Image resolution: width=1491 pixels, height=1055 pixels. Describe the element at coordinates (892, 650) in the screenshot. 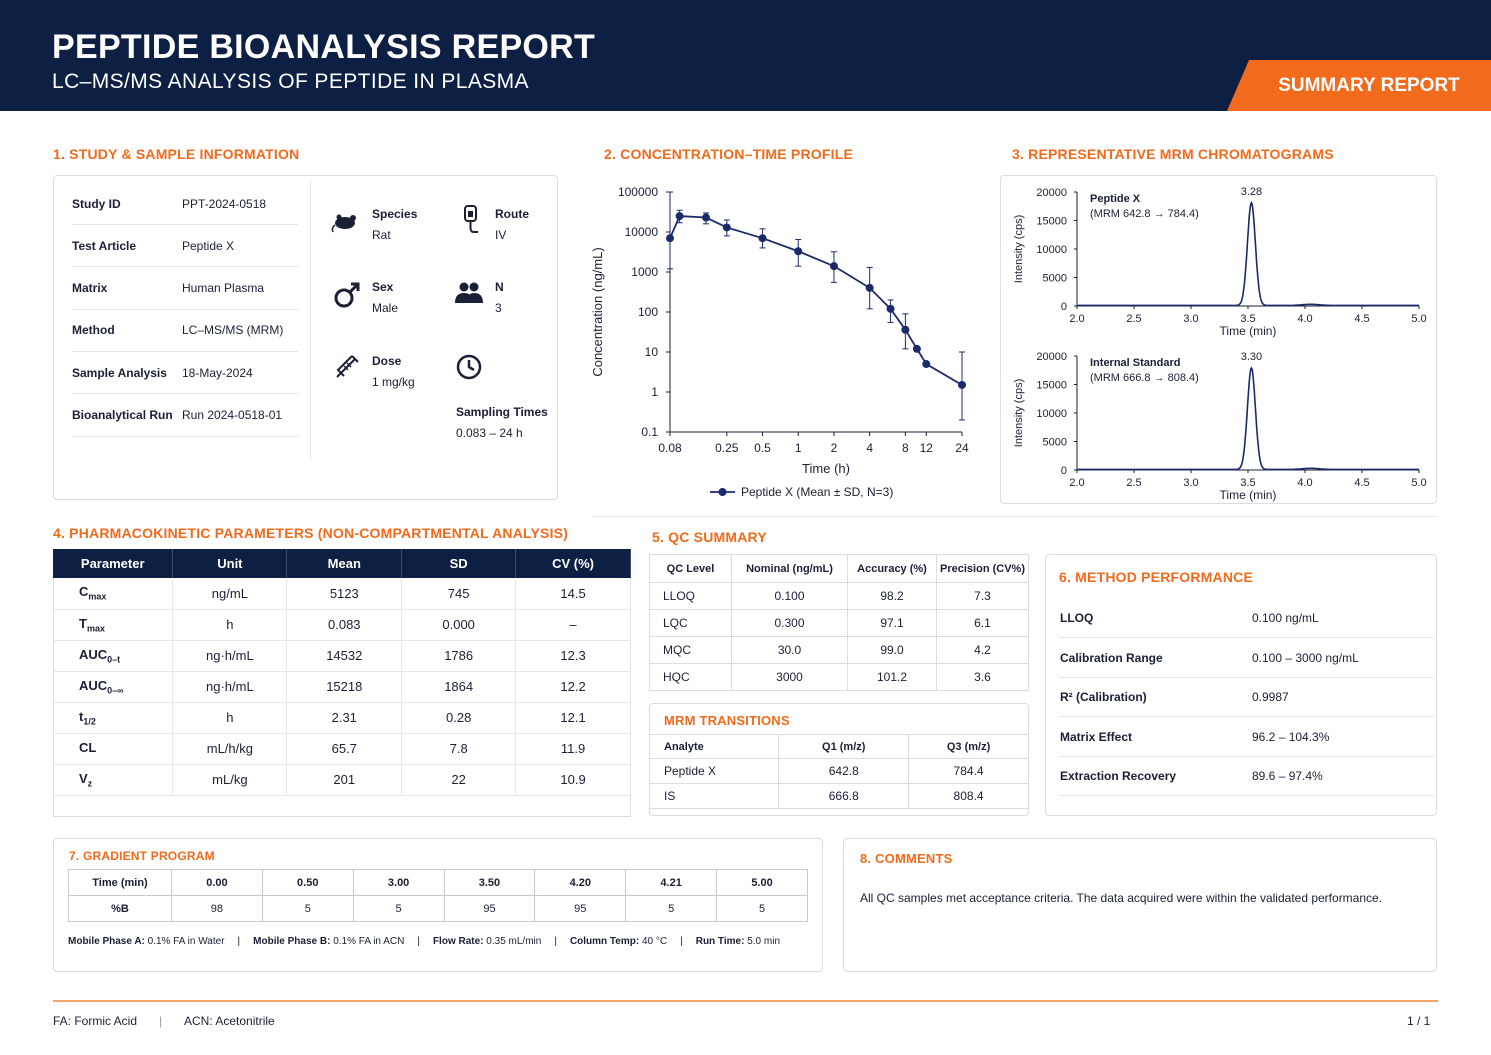

I see `qc-cell: 99.0` at that location.